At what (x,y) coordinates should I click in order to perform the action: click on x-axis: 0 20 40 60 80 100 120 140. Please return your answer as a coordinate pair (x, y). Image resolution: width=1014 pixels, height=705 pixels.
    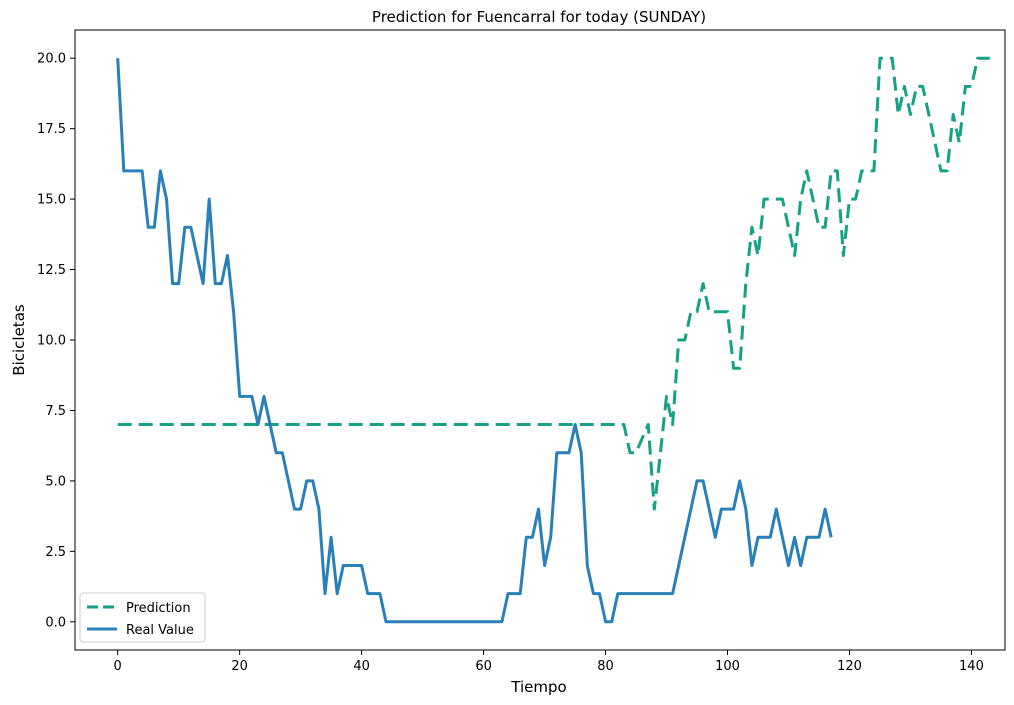
    Looking at the image, I should click on (549, 662).